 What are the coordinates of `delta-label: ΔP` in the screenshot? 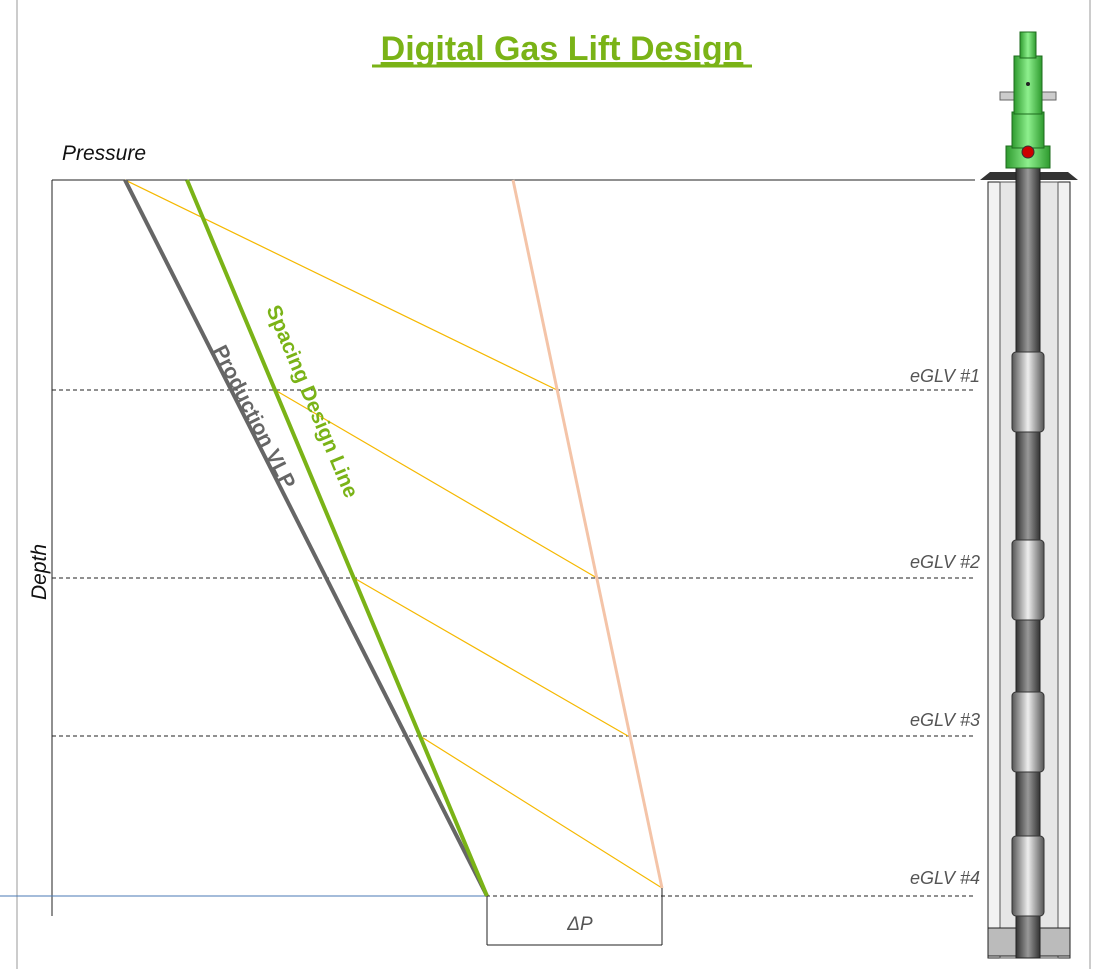 It's located at (579, 924).